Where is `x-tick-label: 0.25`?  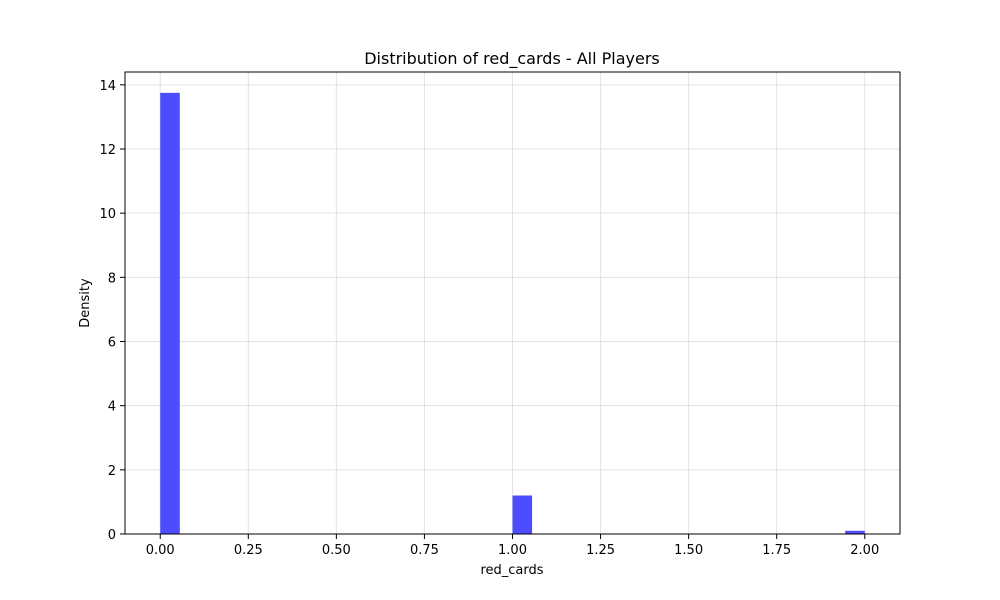 x-tick-label: 0.25 is located at coordinates (248, 550).